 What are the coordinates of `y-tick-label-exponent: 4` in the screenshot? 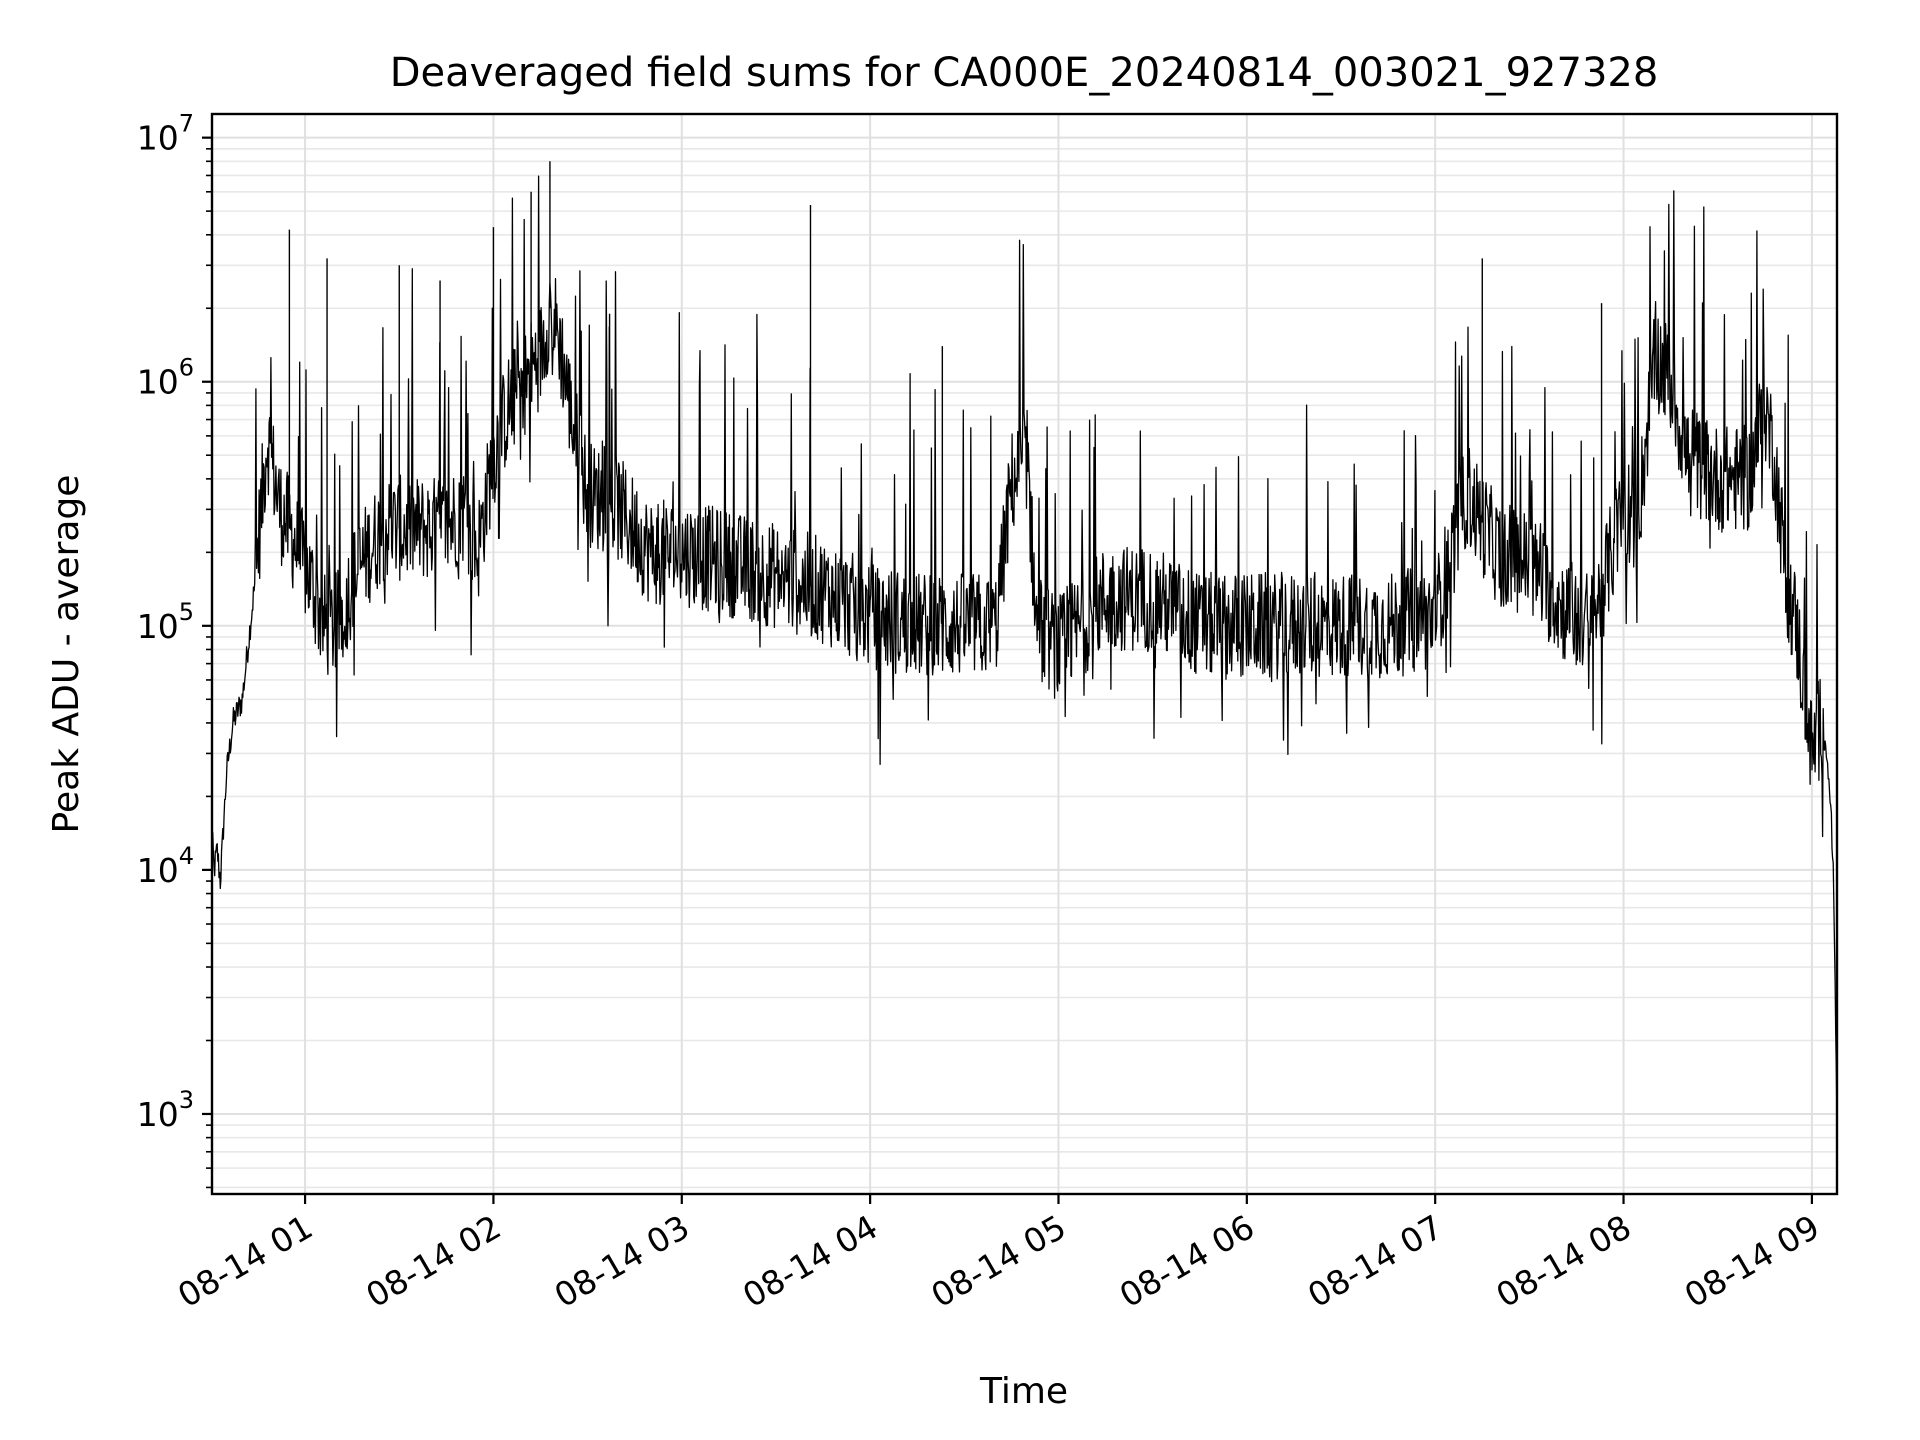 It's located at (186, 856).